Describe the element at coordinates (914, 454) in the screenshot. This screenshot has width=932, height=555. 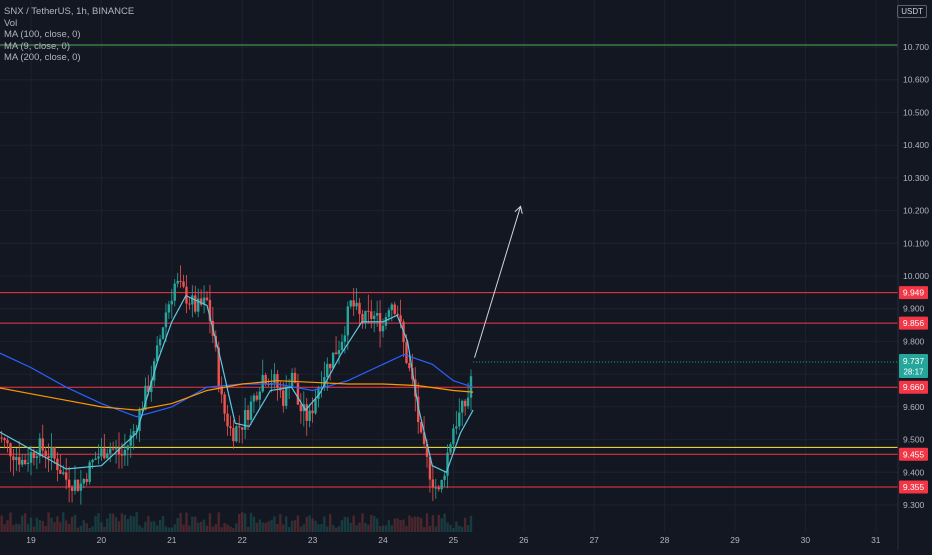
I see `level-label: 9.455` at that location.